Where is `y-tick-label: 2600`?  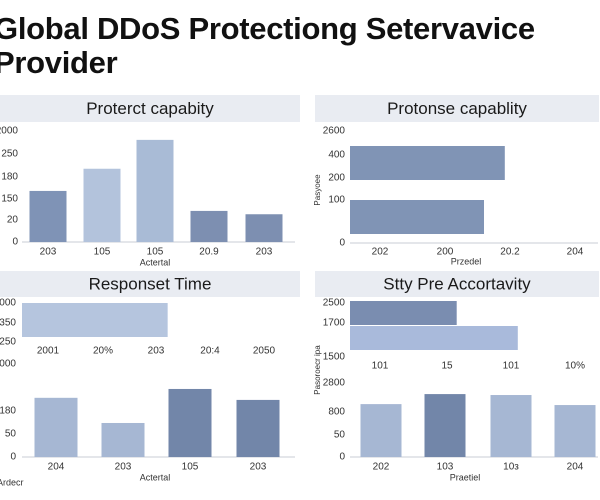 y-tick-label: 2600 is located at coordinates (334, 131).